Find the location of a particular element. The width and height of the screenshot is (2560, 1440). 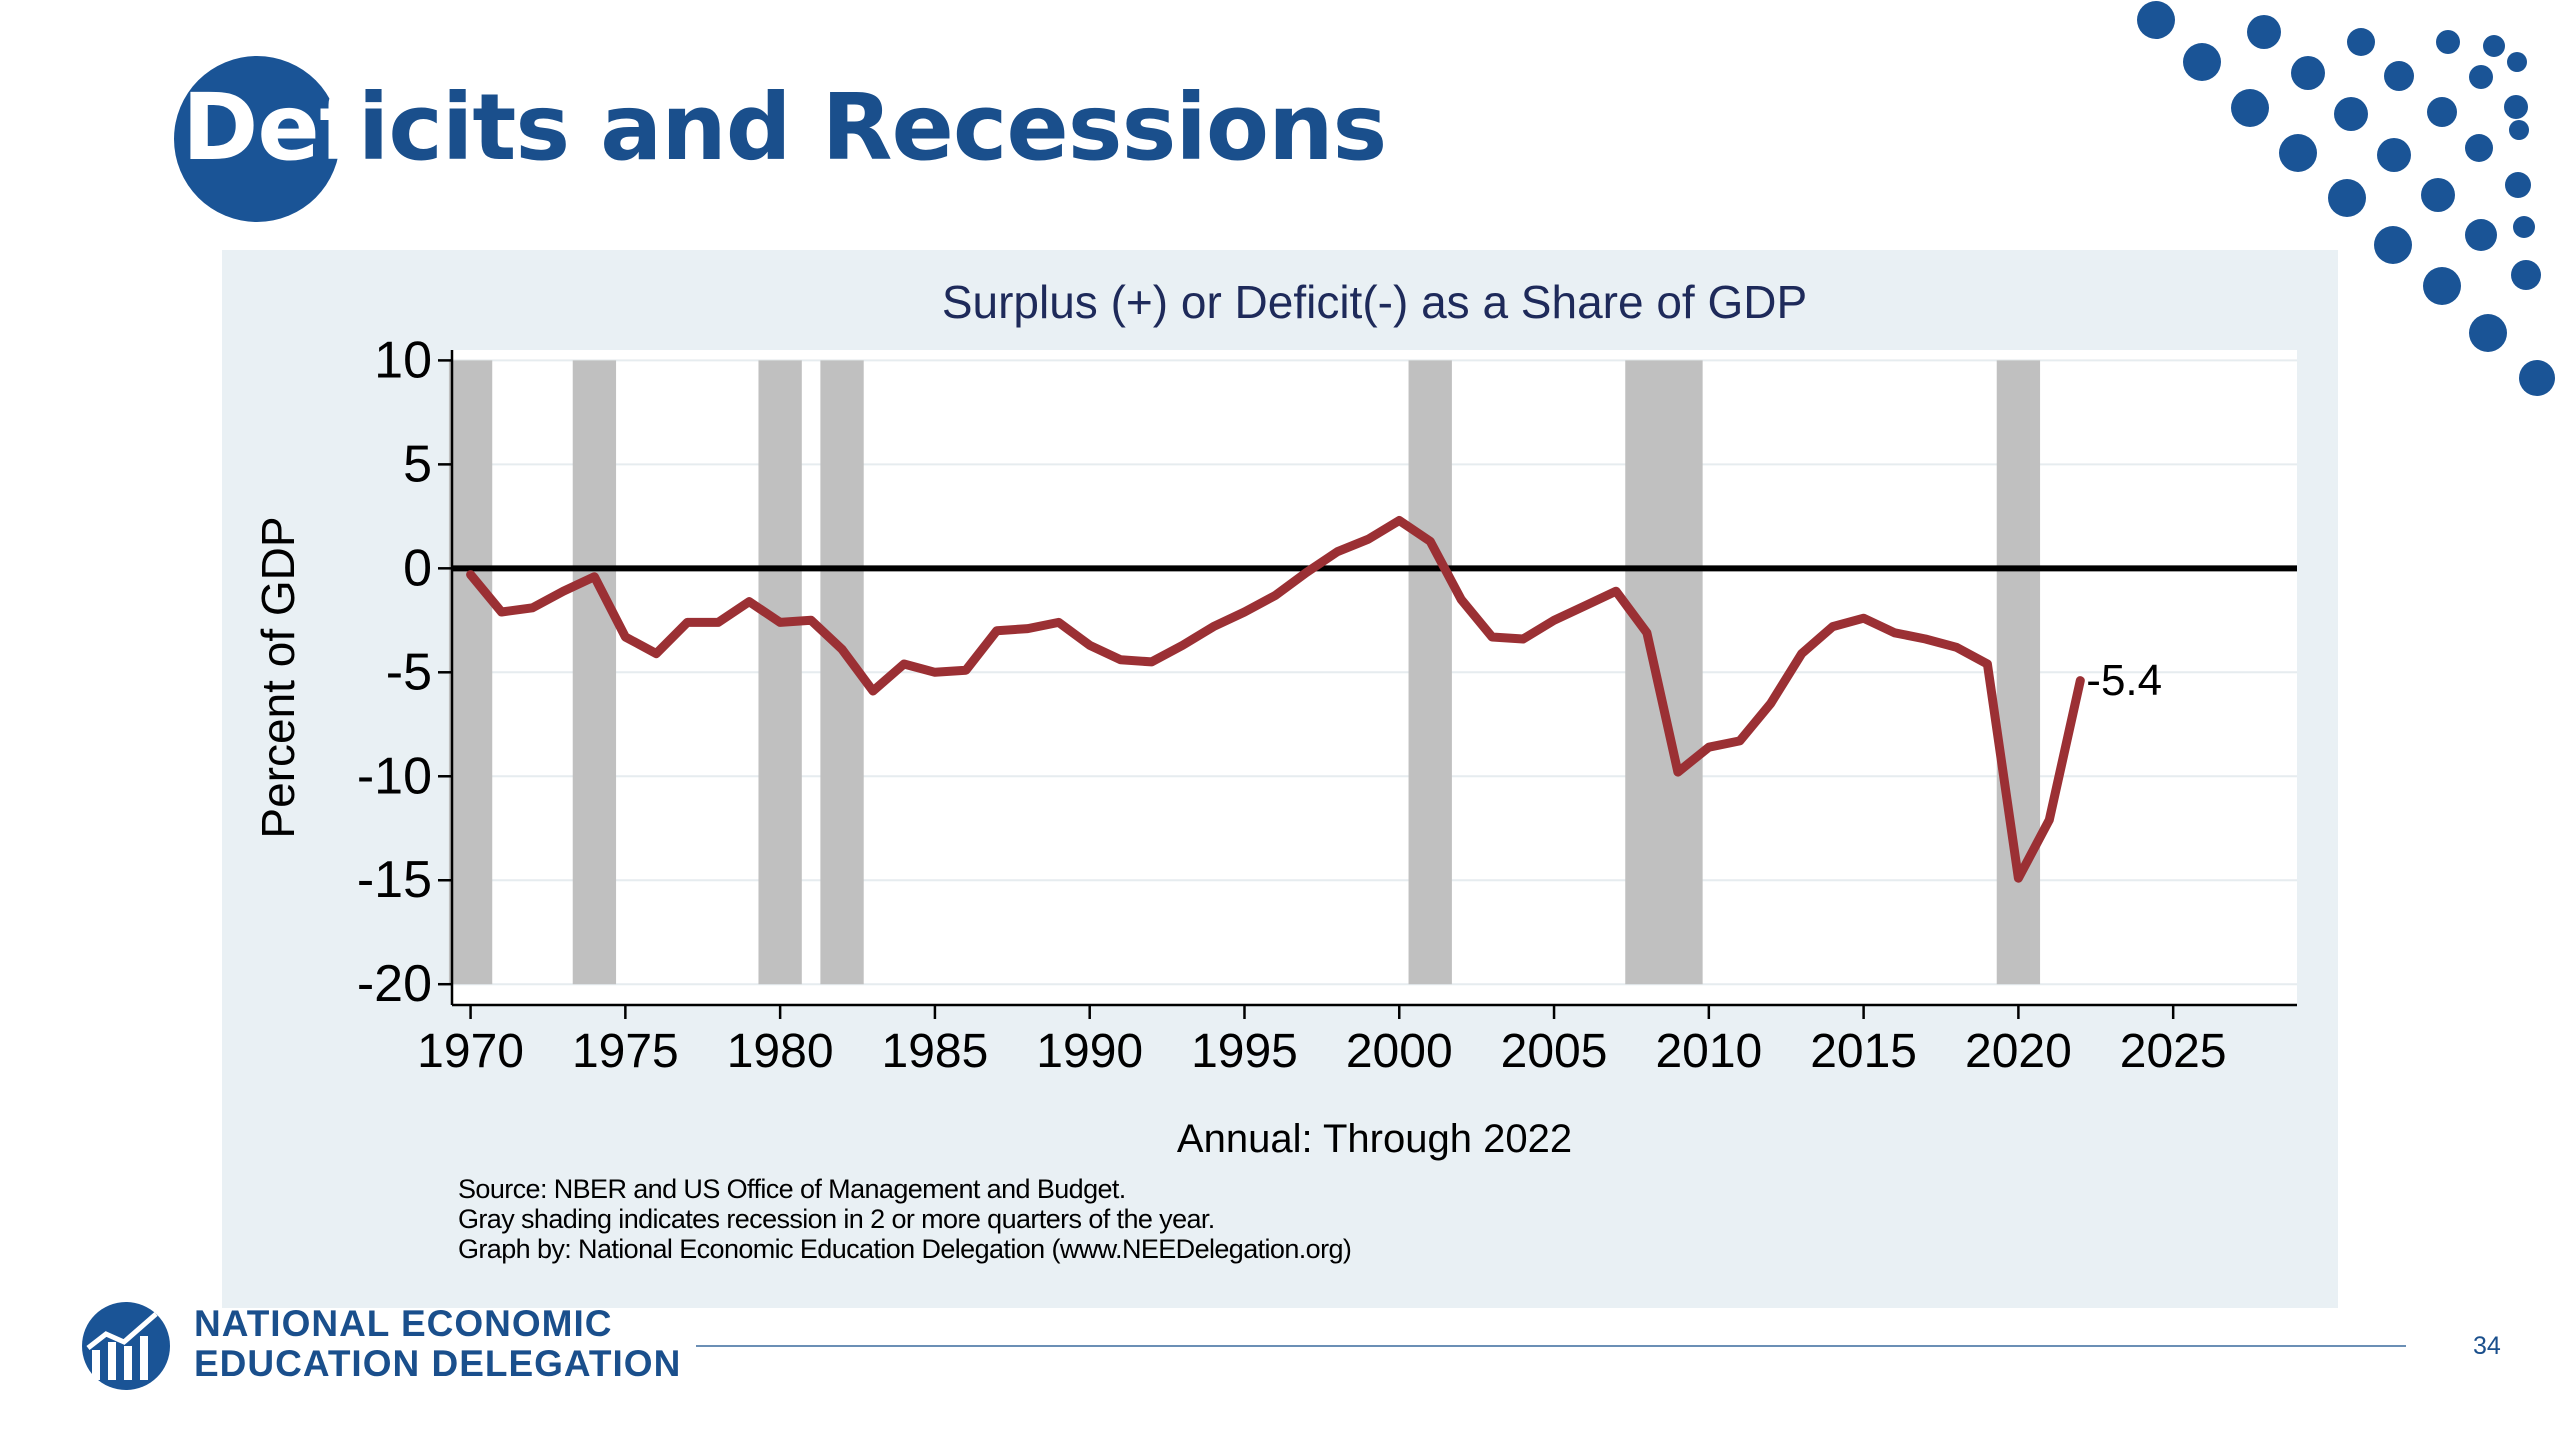

y-tick-label: -5 is located at coordinates (409, 672).